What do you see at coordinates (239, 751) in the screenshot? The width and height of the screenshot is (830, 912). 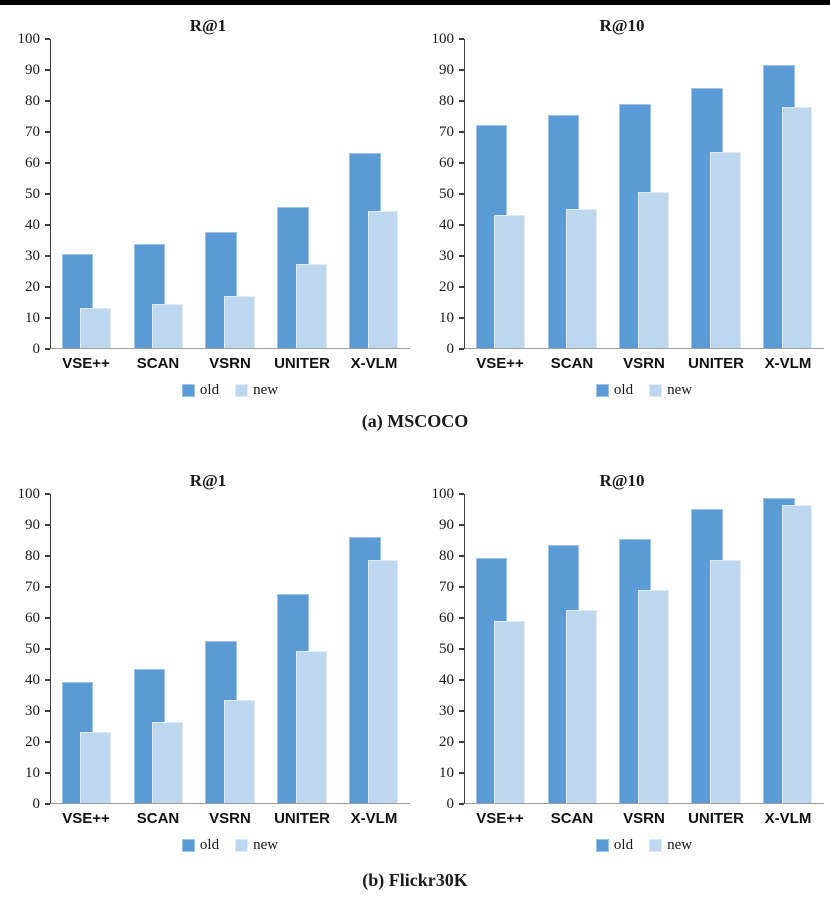 I see `bar-new-vsrn` at bounding box center [239, 751].